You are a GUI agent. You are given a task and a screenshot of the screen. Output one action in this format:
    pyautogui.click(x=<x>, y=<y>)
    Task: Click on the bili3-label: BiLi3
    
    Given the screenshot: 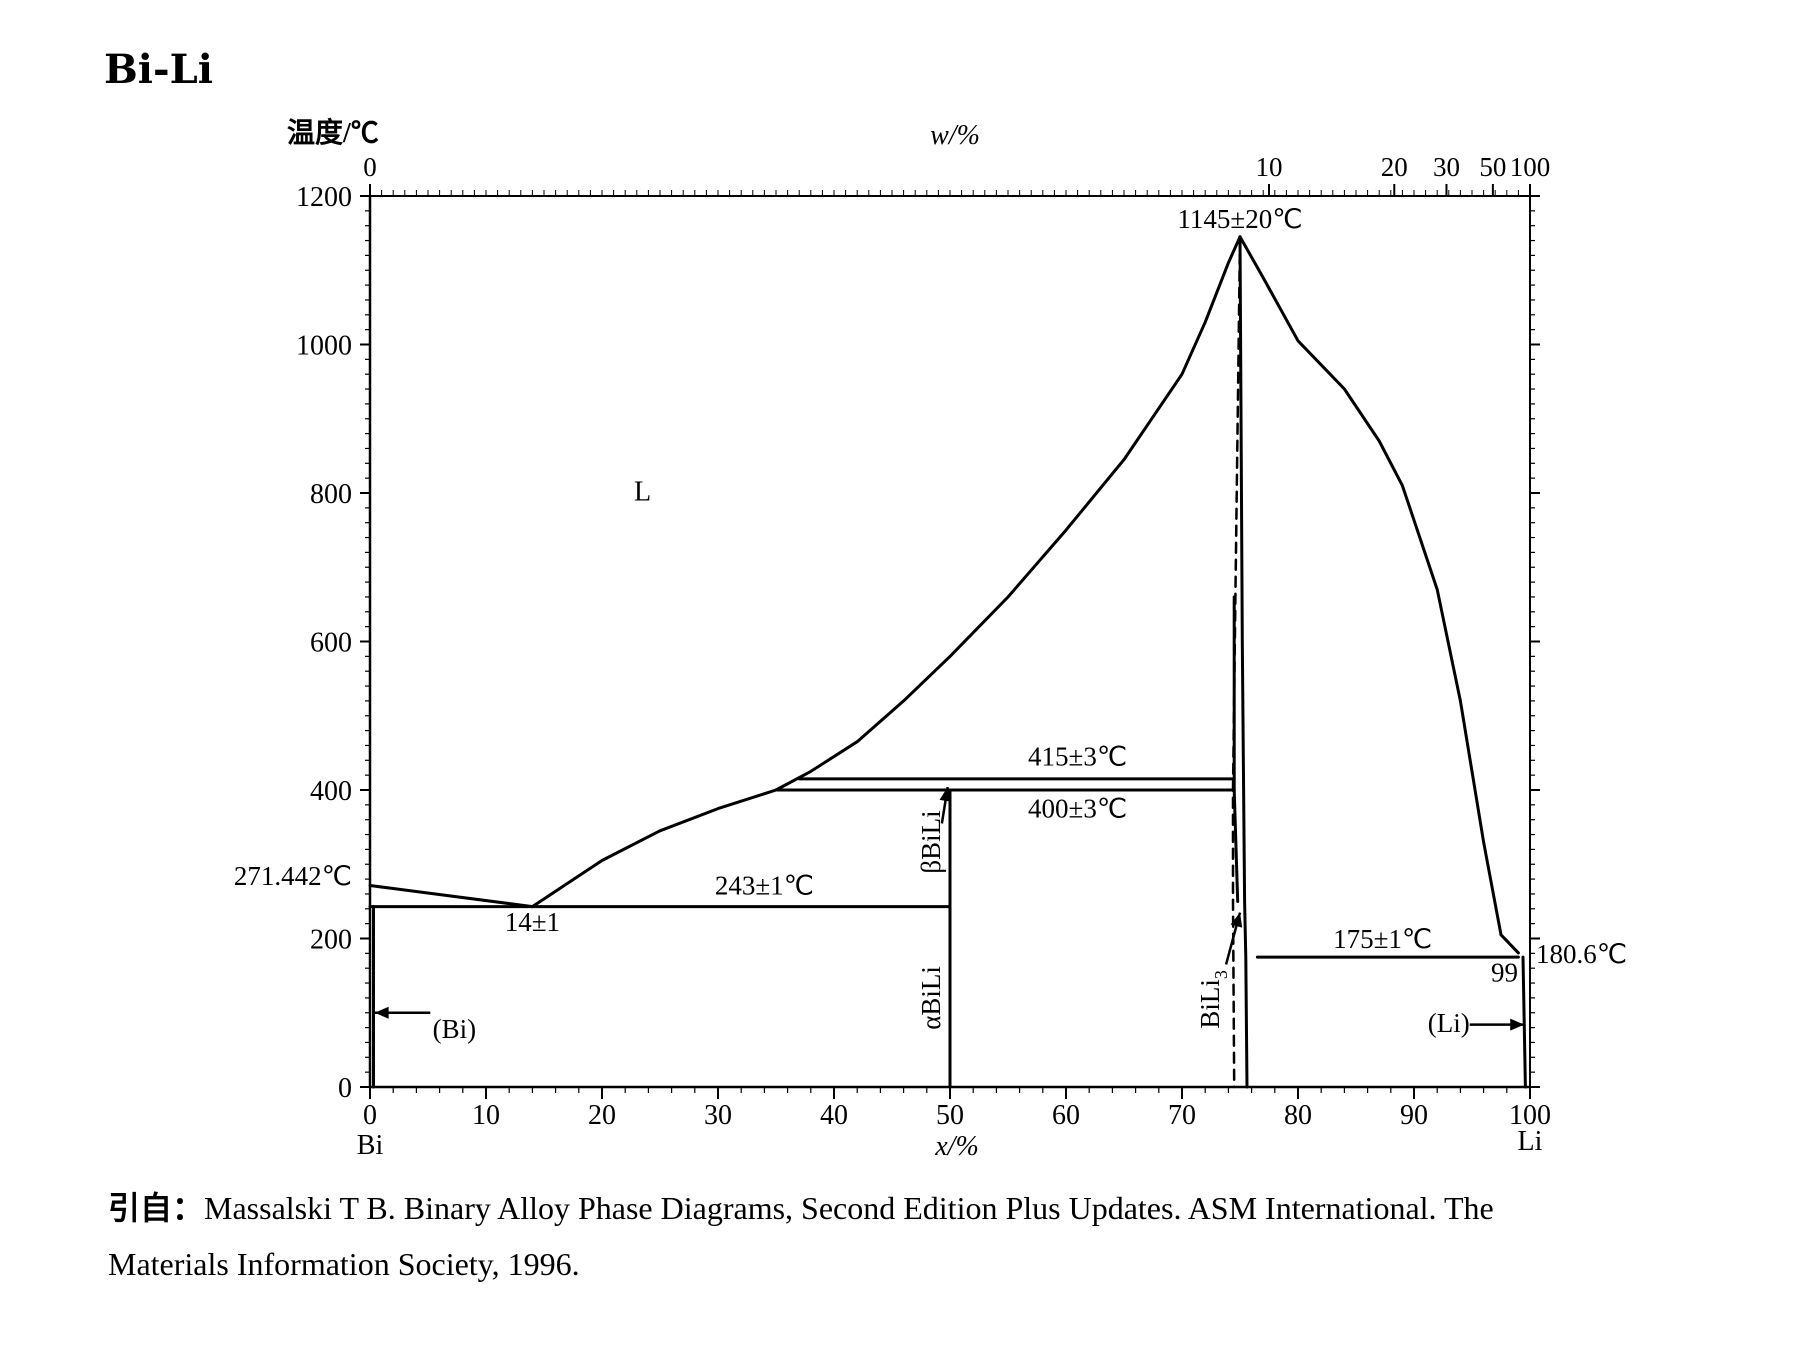 What is the action you would take?
    pyautogui.click(x=1213, y=999)
    